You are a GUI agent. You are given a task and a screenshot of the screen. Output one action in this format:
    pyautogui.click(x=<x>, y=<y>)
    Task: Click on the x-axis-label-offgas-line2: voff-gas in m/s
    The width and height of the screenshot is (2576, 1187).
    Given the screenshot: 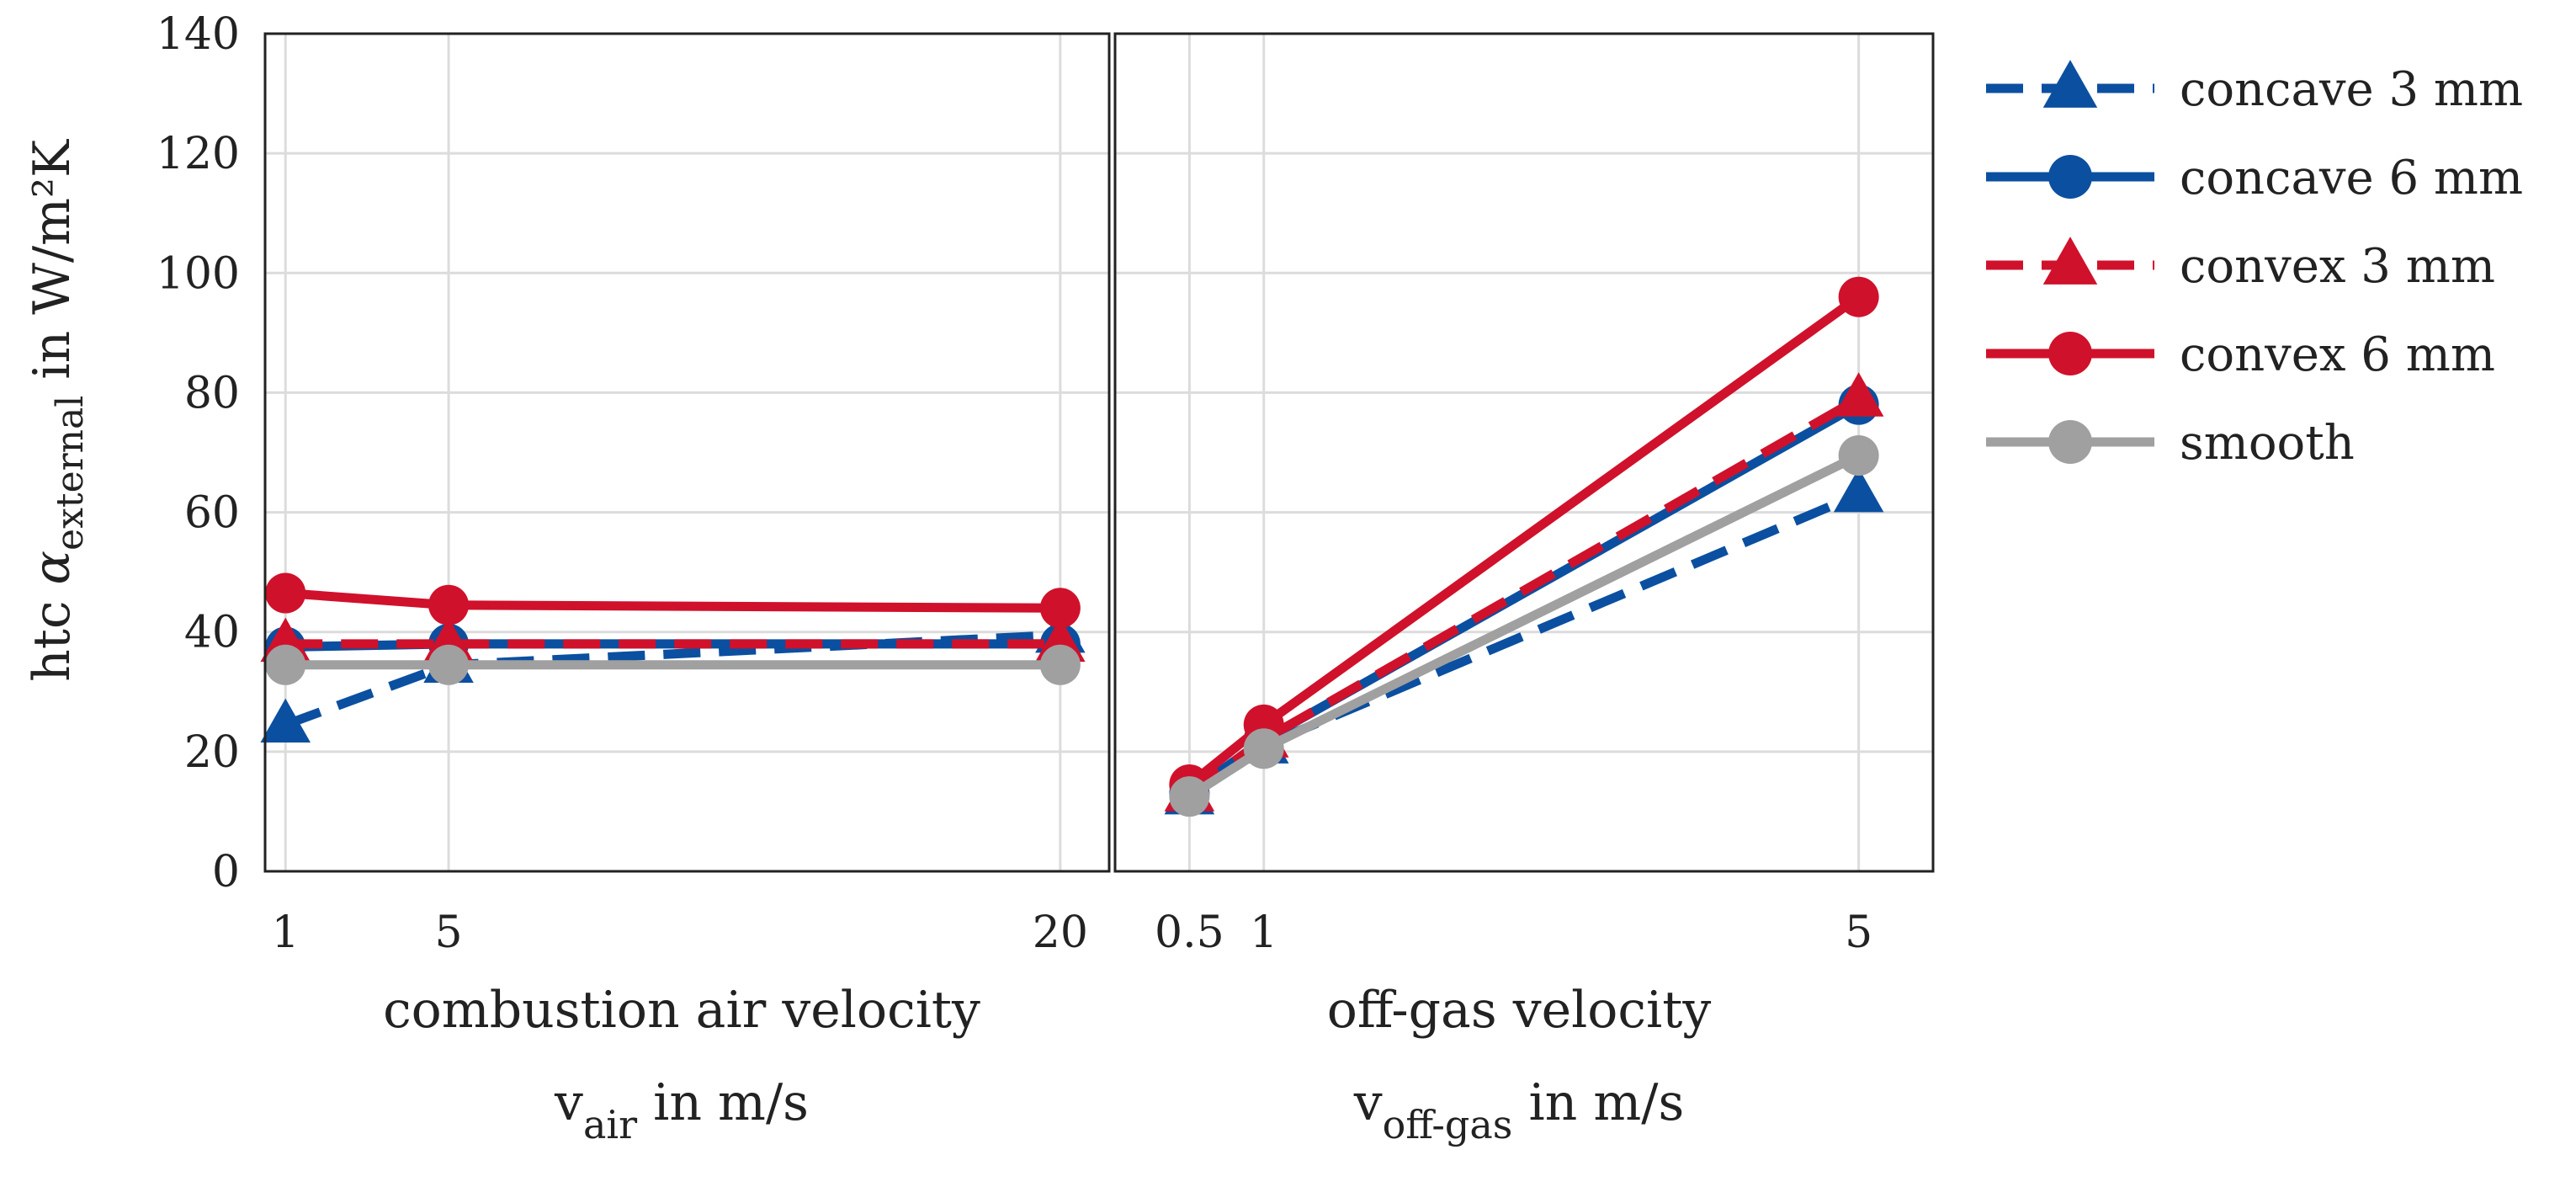 What is the action you would take?
    pyautogui.click(x=1519, y=1110)
    